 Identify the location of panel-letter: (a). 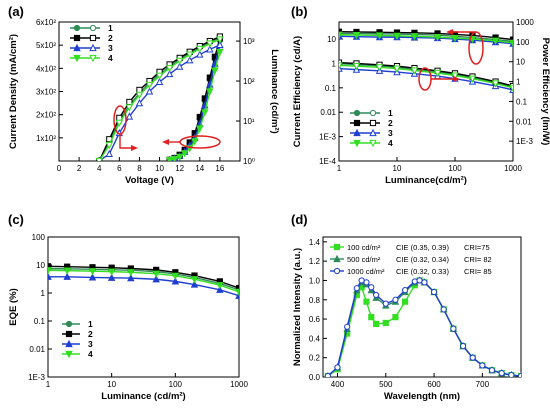
(16, 11).